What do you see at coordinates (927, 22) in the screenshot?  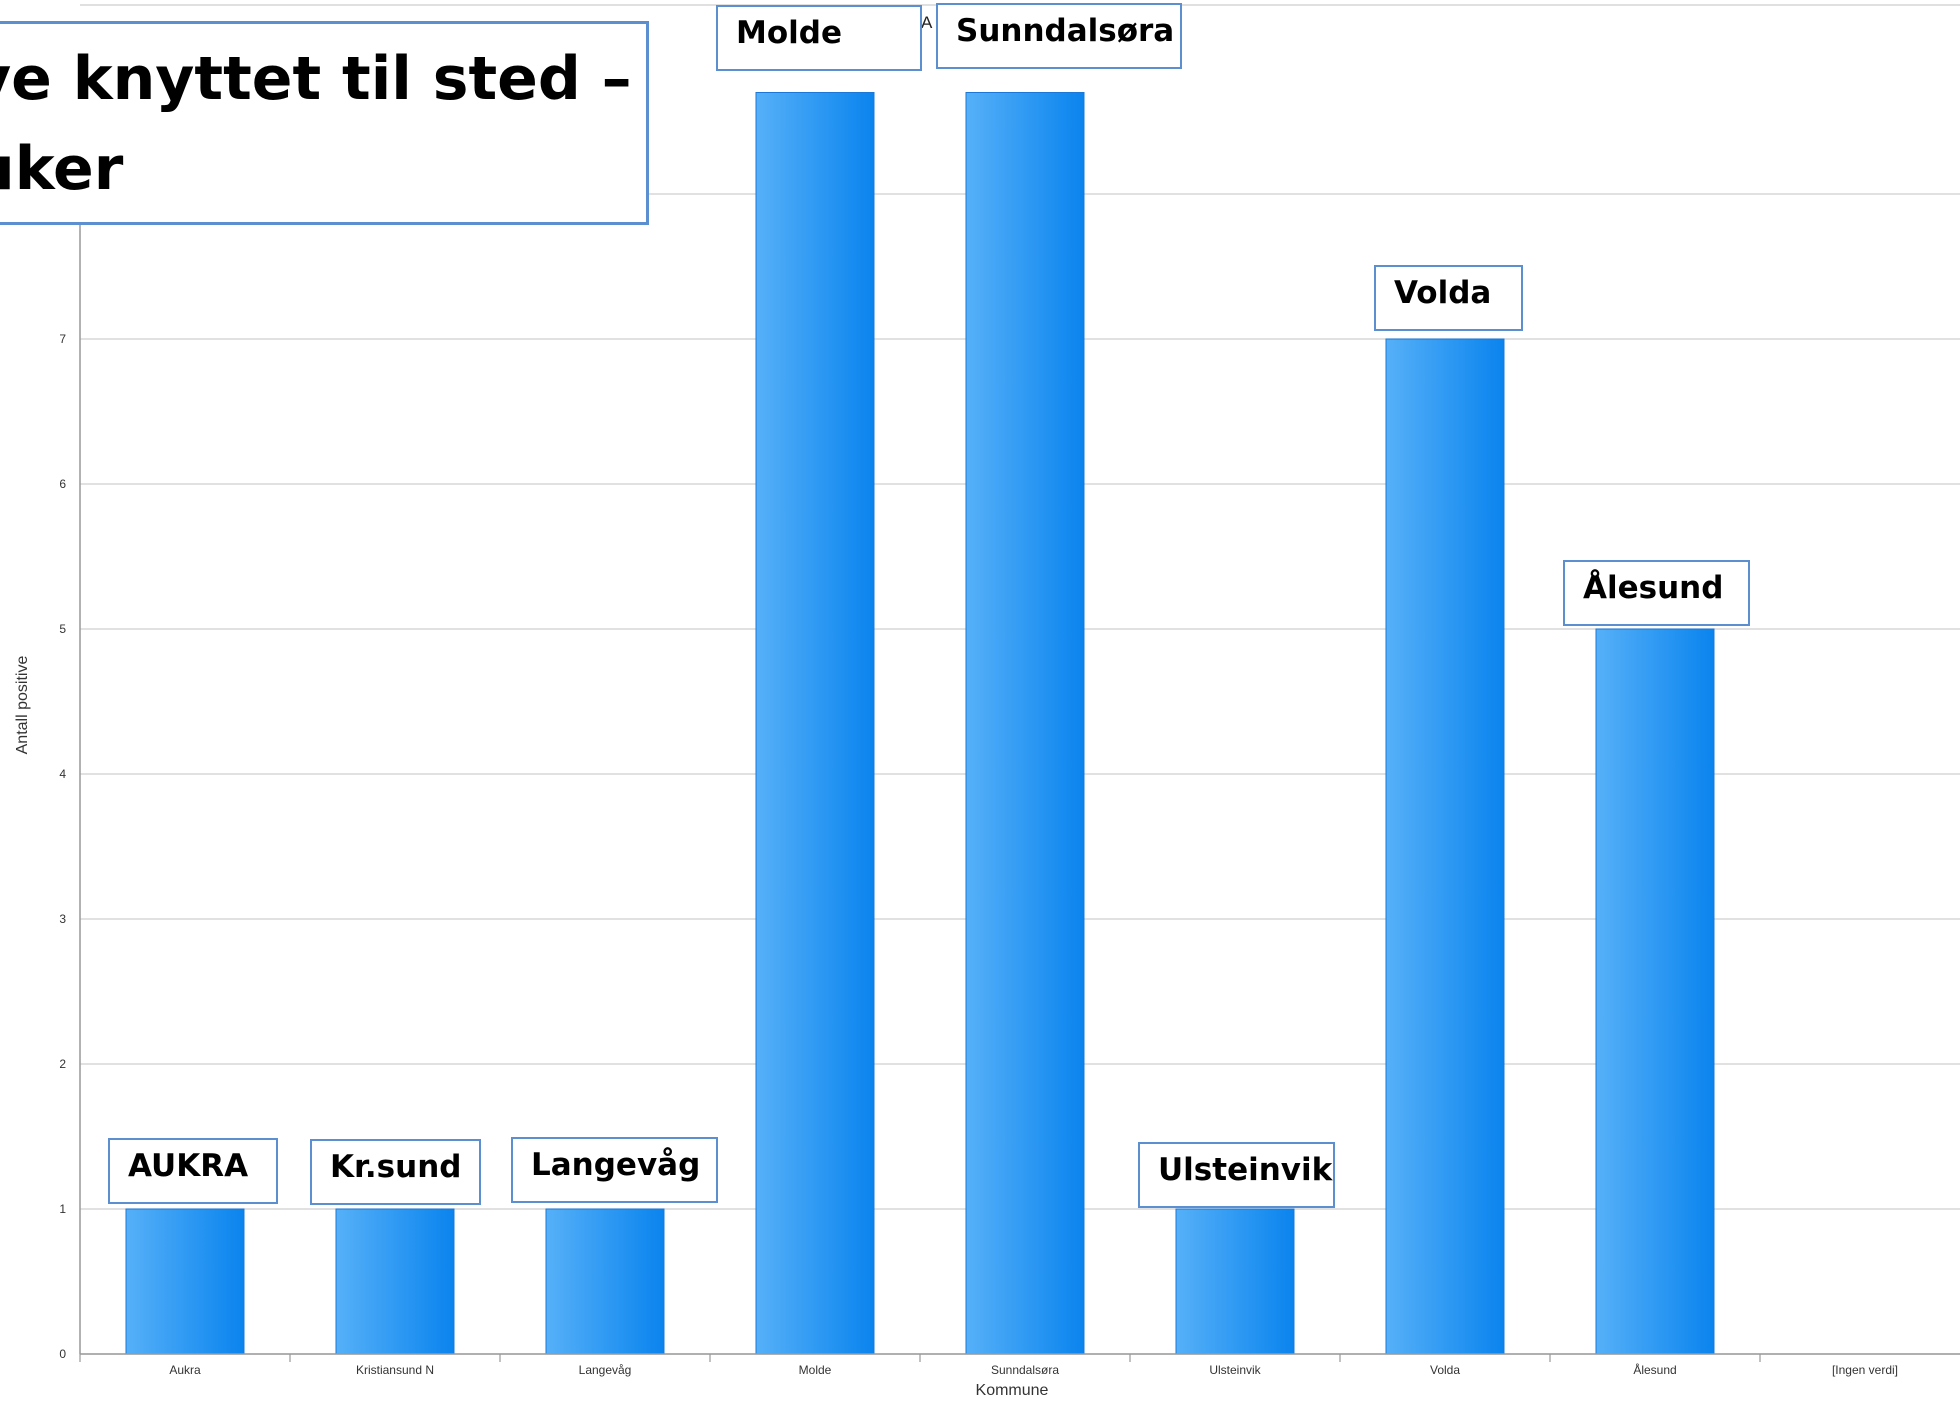 I see `chart-title-fragment: A` at bounding box center [927, 22].